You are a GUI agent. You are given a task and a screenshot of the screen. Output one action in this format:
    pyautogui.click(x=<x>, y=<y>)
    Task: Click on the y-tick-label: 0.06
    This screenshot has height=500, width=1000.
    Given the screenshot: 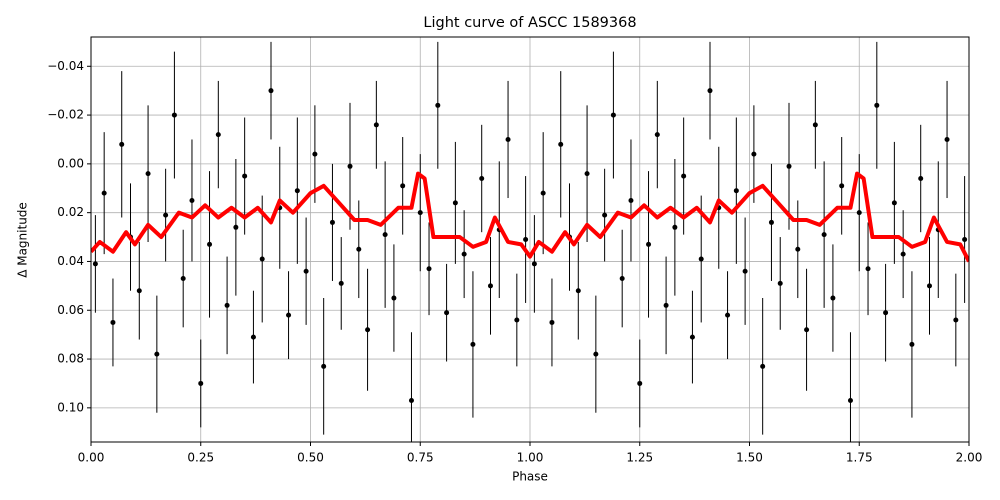 What is the action you would take?
    pyautogui.click(x=70, y=310)
    